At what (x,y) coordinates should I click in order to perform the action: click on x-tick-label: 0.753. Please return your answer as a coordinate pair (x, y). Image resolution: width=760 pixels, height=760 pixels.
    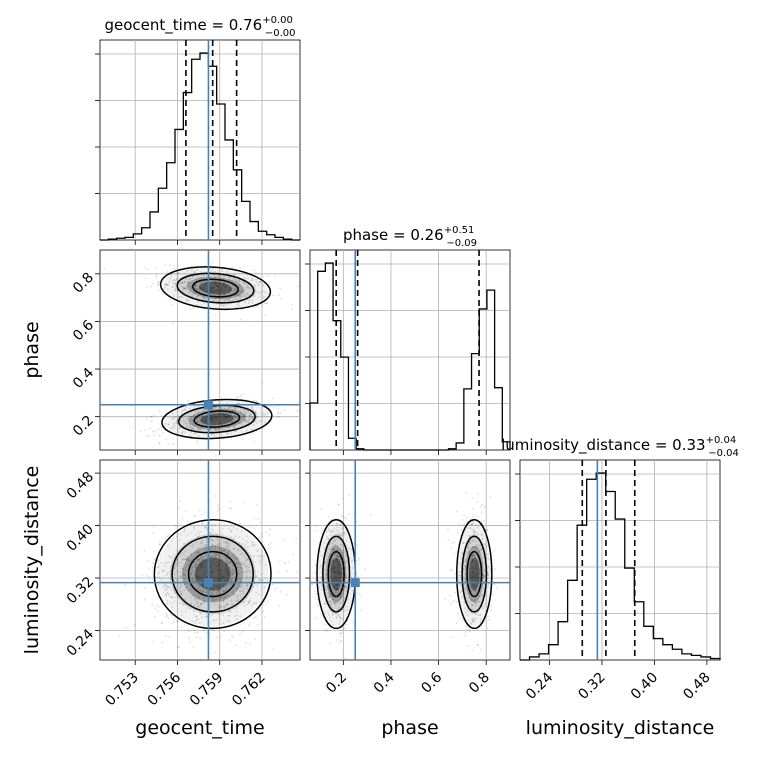
    Looking at the image, I should click on (122, 690).